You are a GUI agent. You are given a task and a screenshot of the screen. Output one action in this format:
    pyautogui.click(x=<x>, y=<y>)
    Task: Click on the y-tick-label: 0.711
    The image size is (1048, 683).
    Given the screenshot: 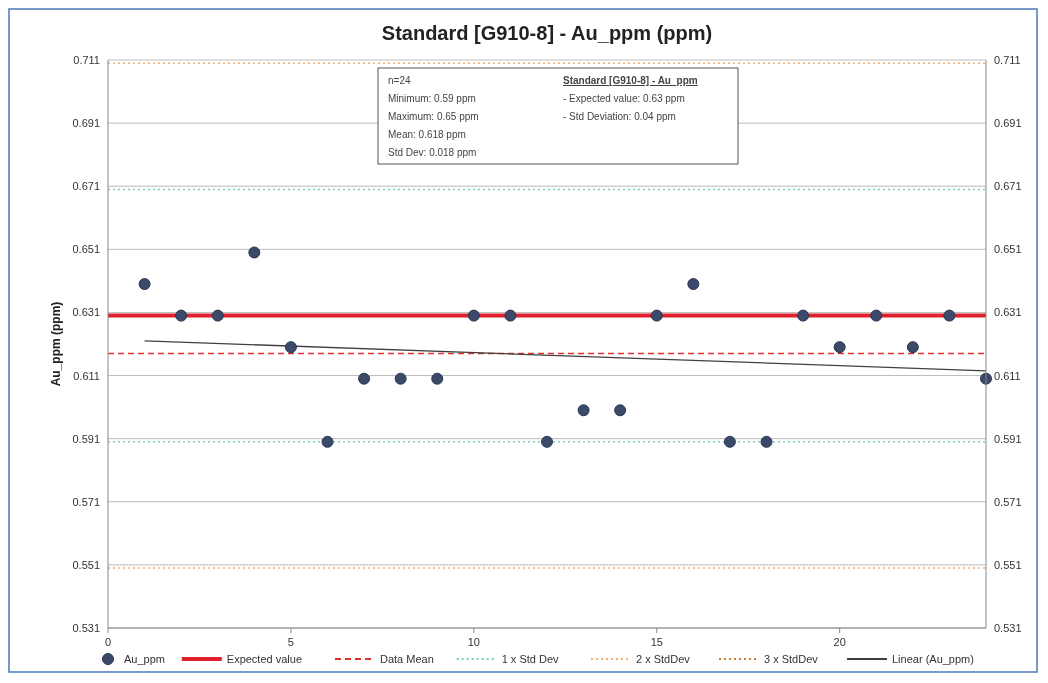 What is the action you would take?
    pyautogui.click(x=86, y=60)
    